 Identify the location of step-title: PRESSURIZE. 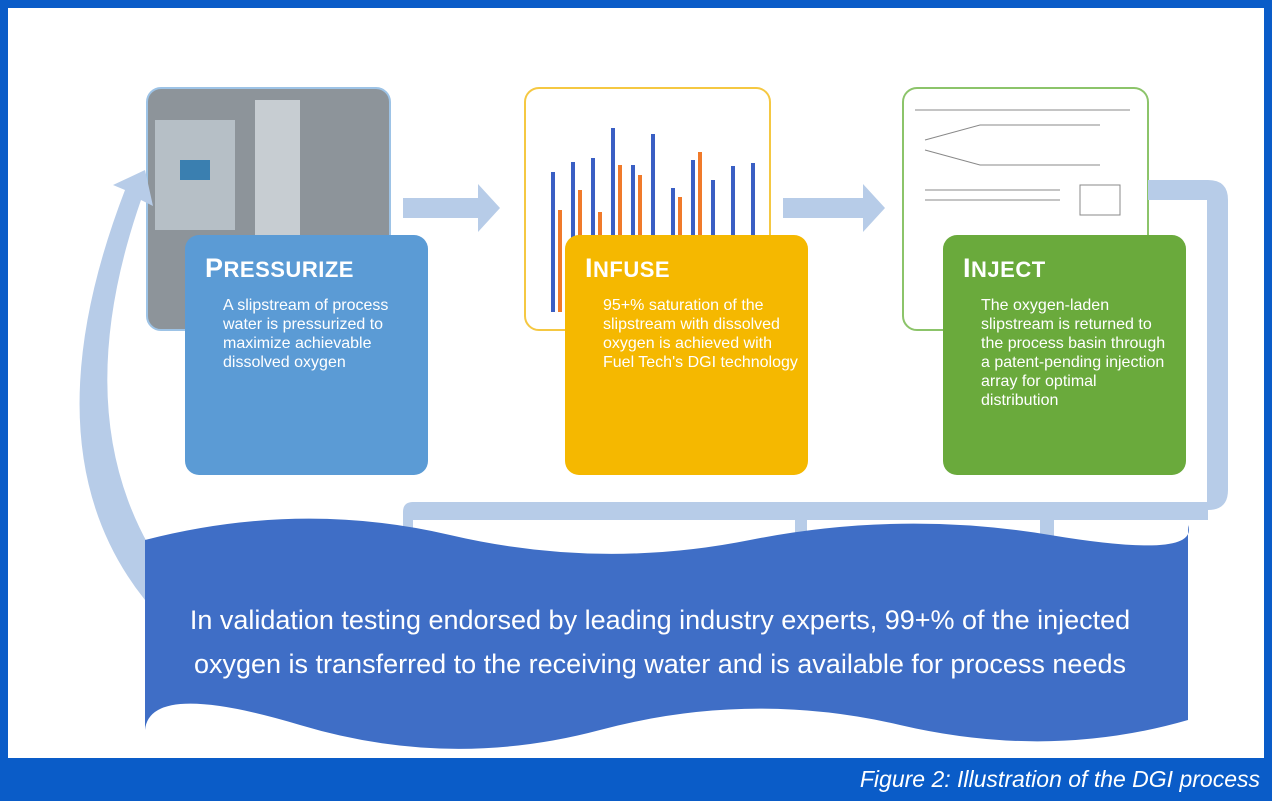
(279, 268).